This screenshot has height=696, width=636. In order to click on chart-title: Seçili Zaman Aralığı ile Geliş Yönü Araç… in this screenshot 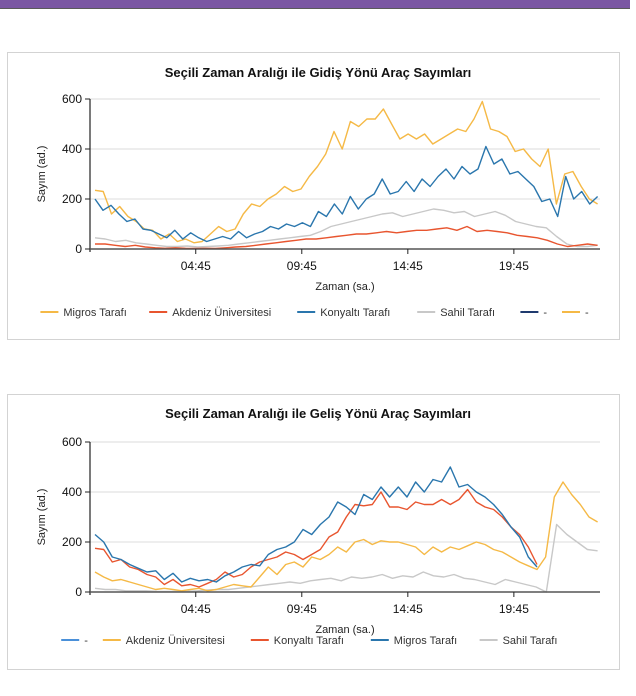, I will do `click(318, 413)`.